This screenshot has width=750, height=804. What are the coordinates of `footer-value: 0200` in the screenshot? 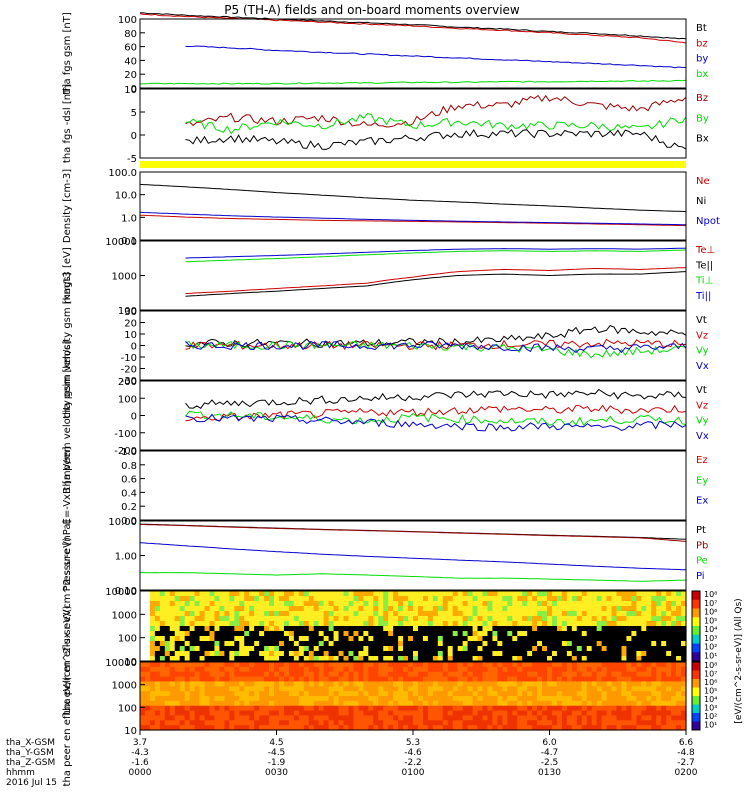 It's located at (686, 773).